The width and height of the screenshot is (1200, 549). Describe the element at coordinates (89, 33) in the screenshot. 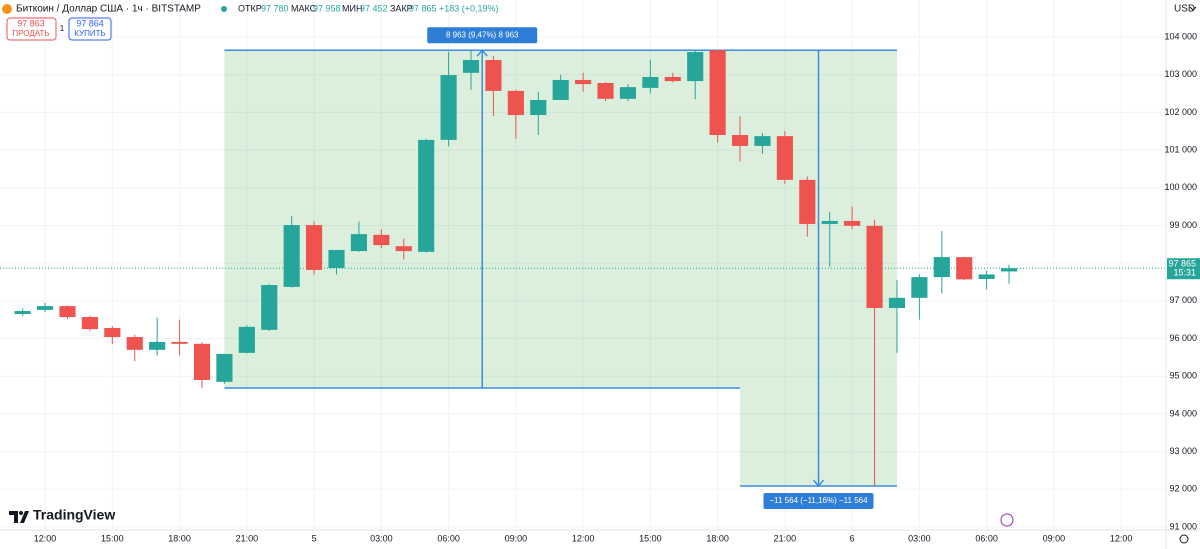

I see `buy-label: КУПИТЬ` at that location.